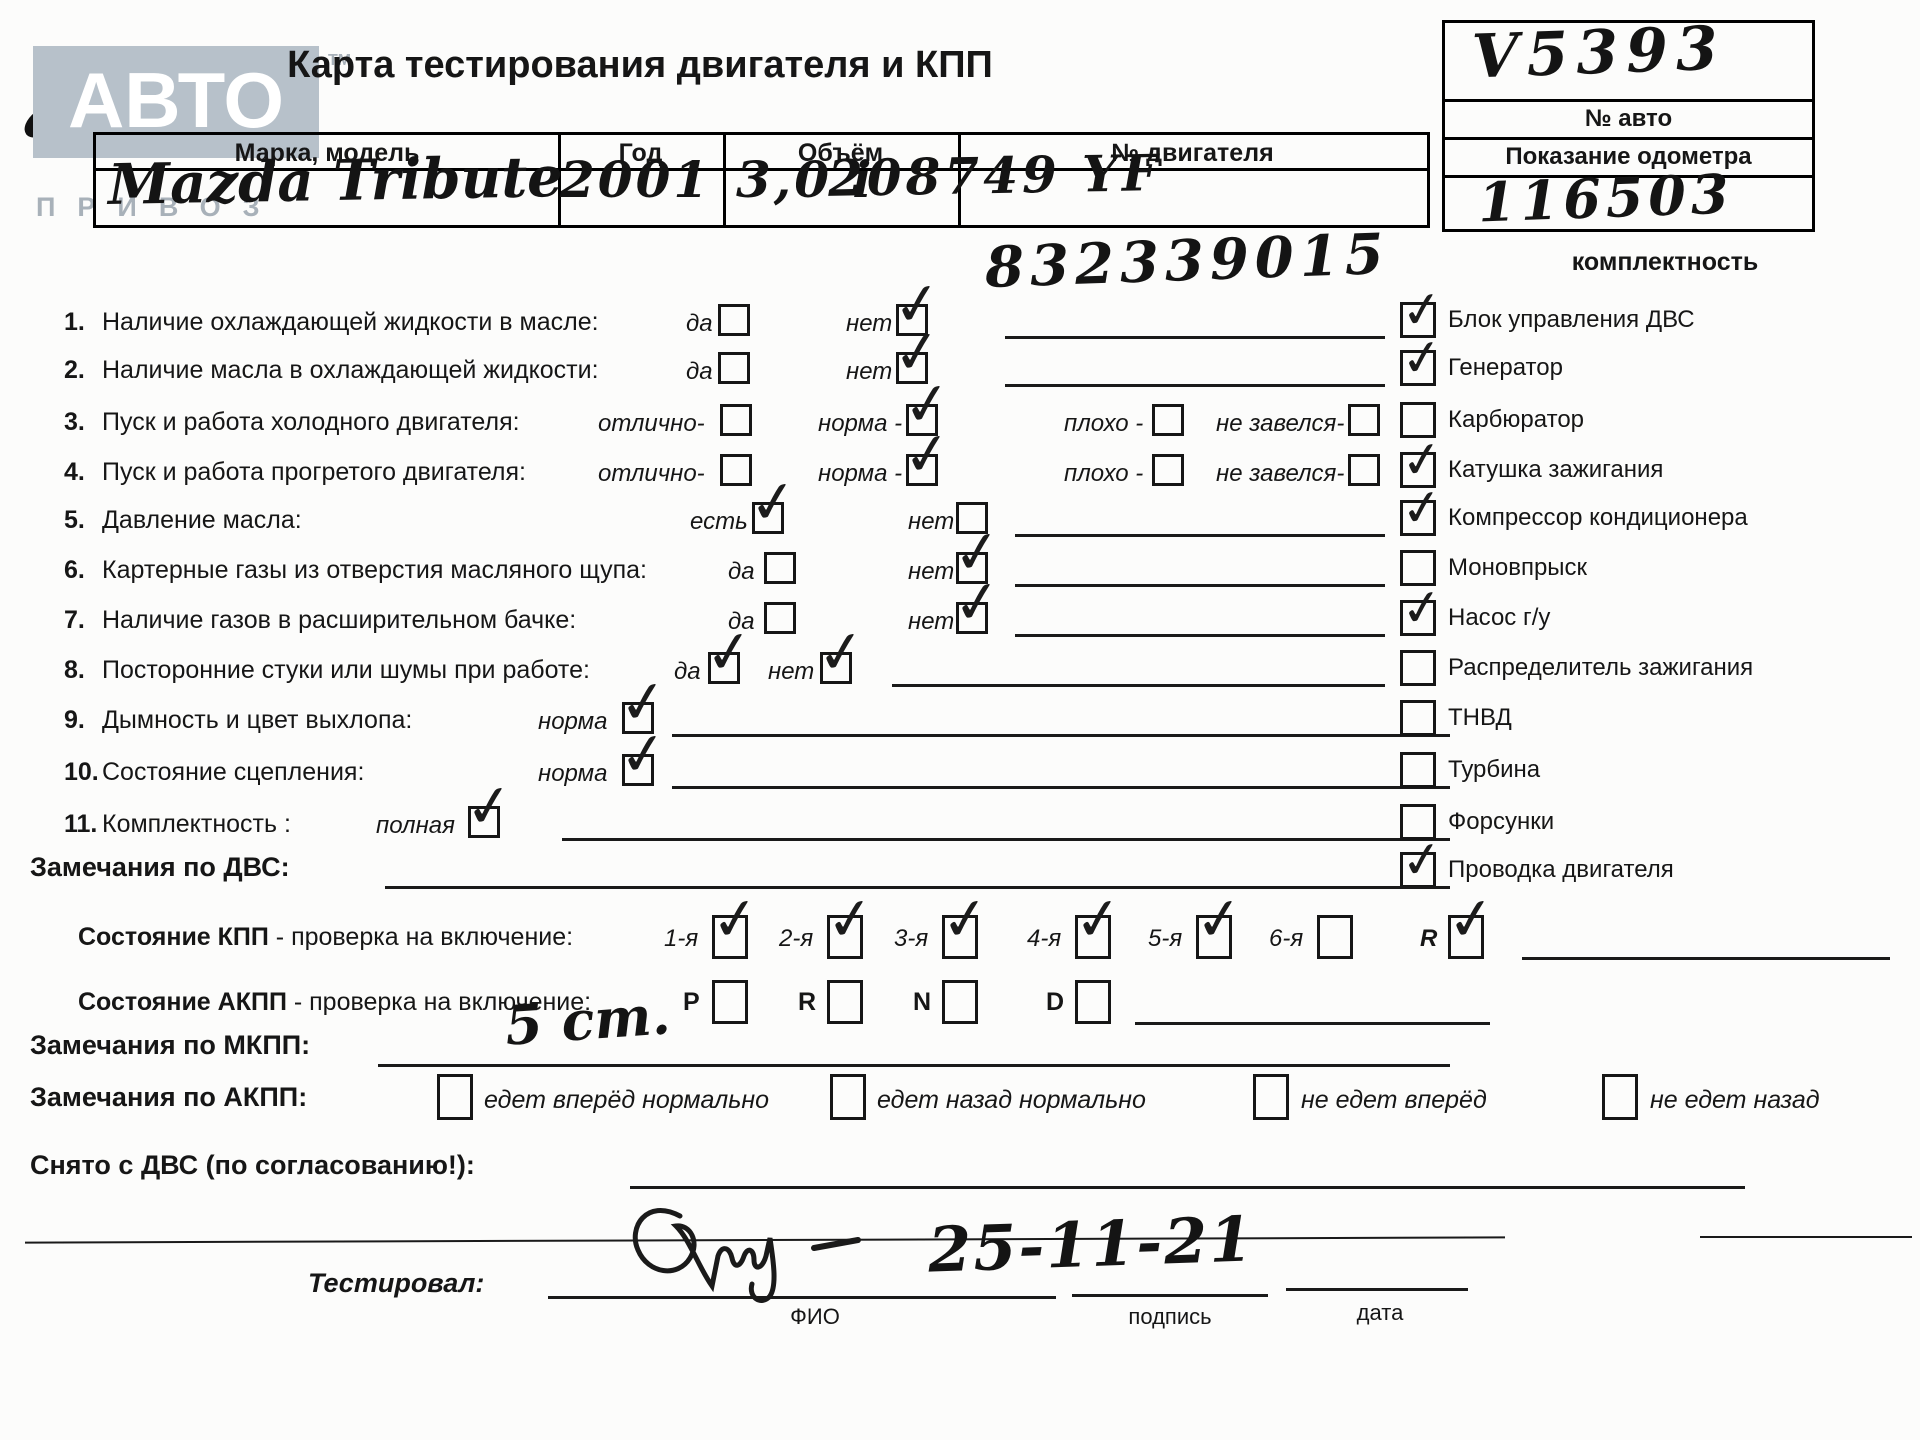  Describe the element at coordinates (1011, 1100) in the screenshot. I see `option-label: едет назад нормально` at that location.